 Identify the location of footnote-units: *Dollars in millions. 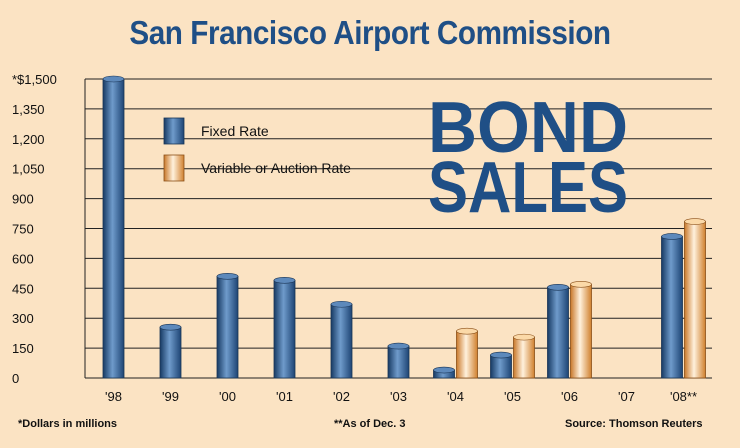
(68, 424).